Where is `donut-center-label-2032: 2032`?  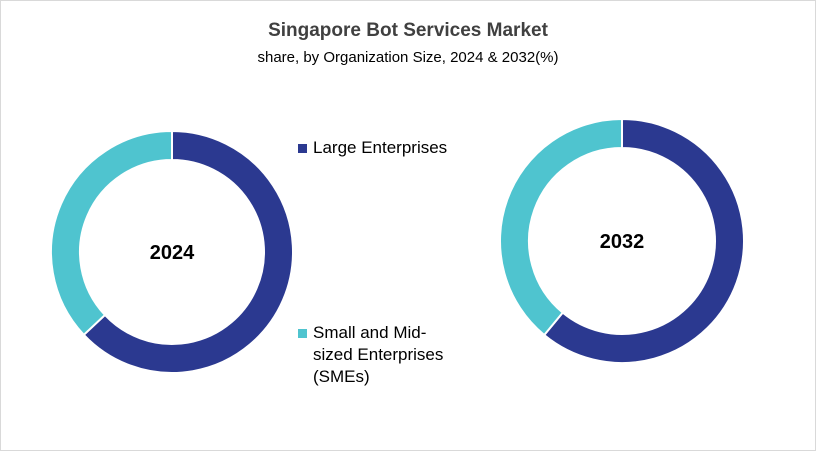
donut-center-label-2032: 2032 is located at coordinates (622, 242).